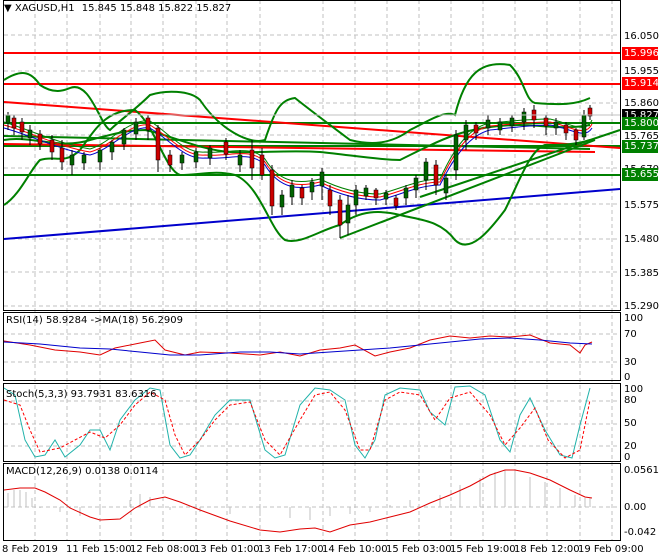 Image resolution: width=660 pixels, height=560 pixels. I want to click on symbol-label: XAGUSD,H1, so click(44, 8).